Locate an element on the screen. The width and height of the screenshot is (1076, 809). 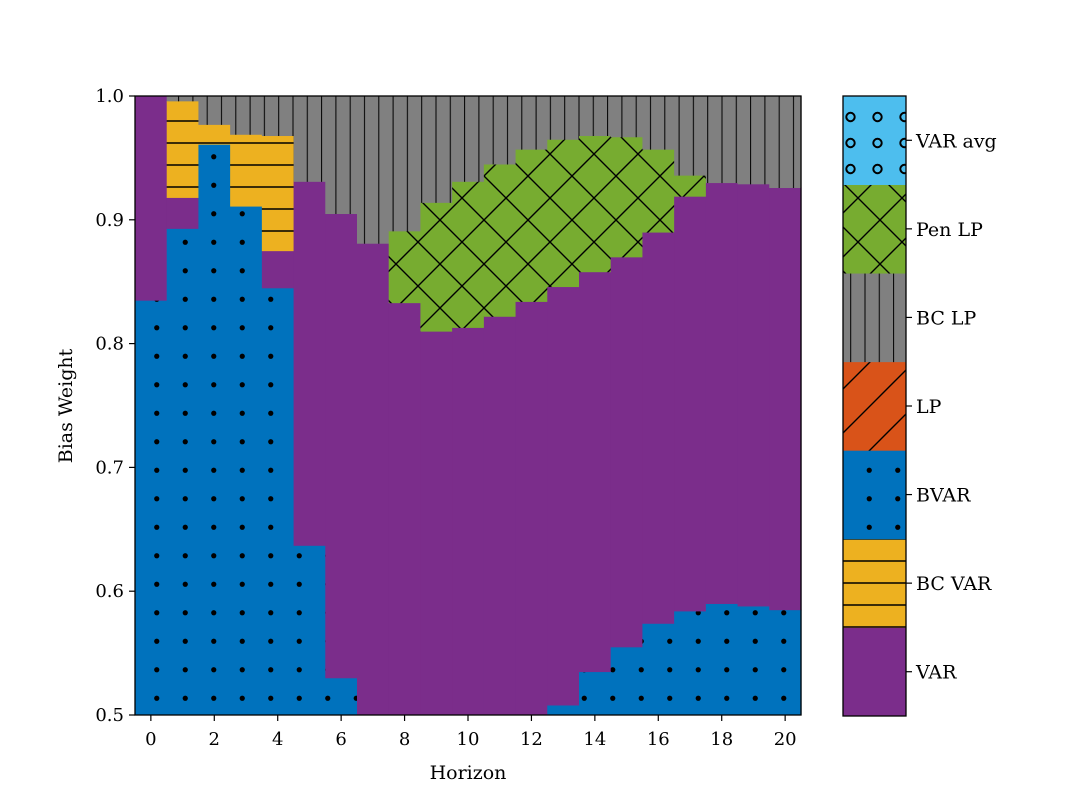
region-bc-lp-h13 is located at coordinates (563, 118).